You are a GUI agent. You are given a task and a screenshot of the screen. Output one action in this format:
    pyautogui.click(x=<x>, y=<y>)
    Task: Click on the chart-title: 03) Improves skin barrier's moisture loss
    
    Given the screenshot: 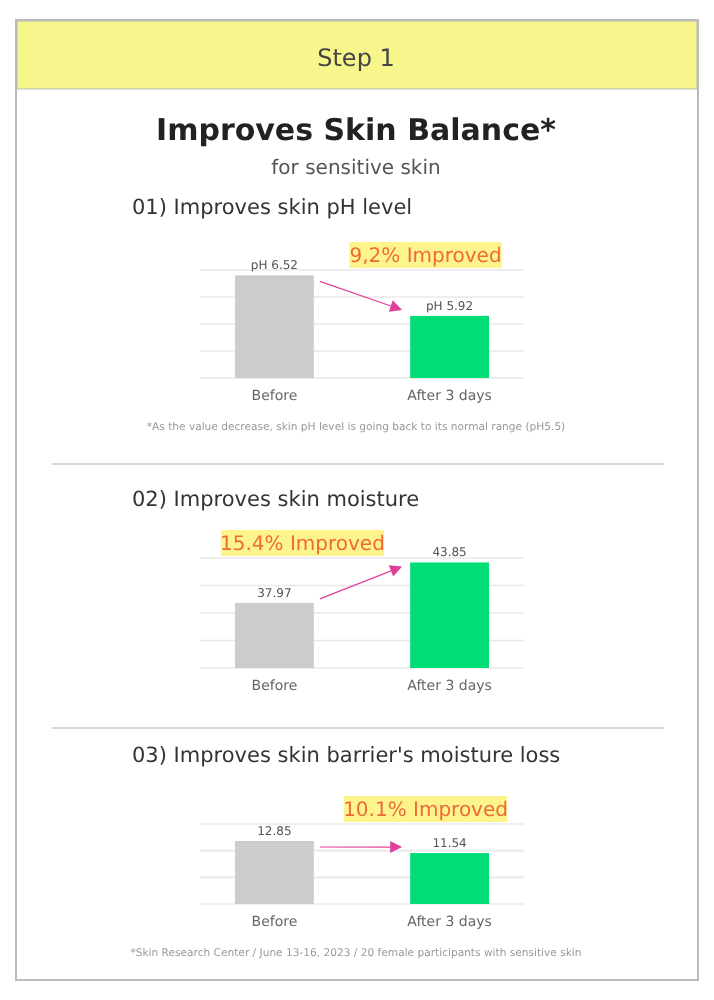 What is the action you would take?
    pyautogui.click(x=346, y=756)
    